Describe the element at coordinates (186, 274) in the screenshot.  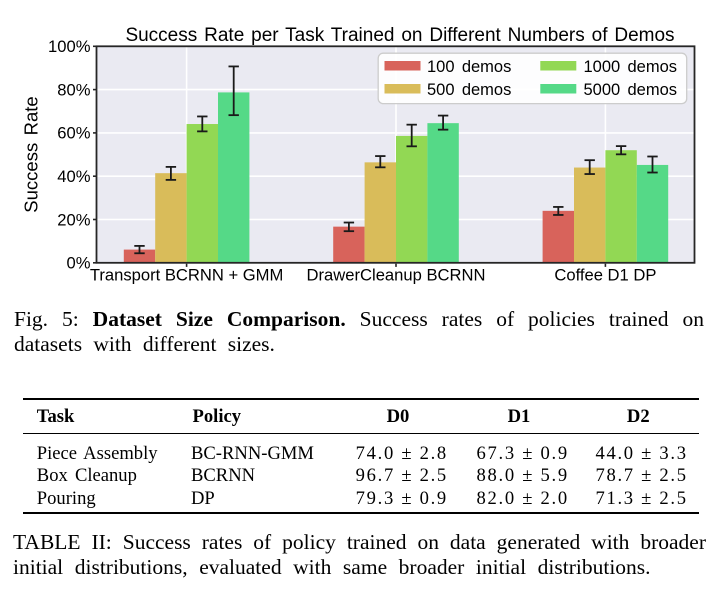
I see `svg-text: Transport BCRNN + GMM` at that location.